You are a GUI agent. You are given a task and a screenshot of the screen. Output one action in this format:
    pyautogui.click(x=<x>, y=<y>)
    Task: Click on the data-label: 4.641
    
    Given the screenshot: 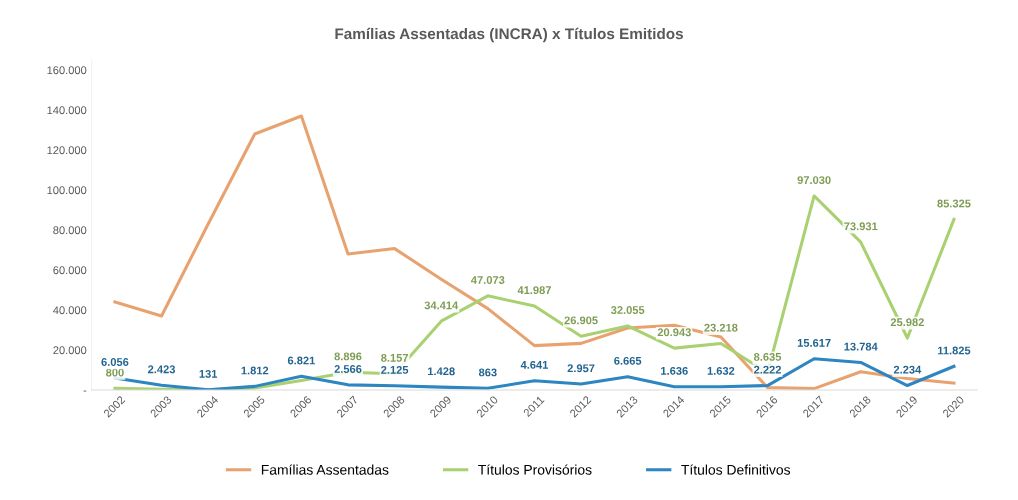 What is the action you would take?
    pyautogui.click(x=534, y=364)
    